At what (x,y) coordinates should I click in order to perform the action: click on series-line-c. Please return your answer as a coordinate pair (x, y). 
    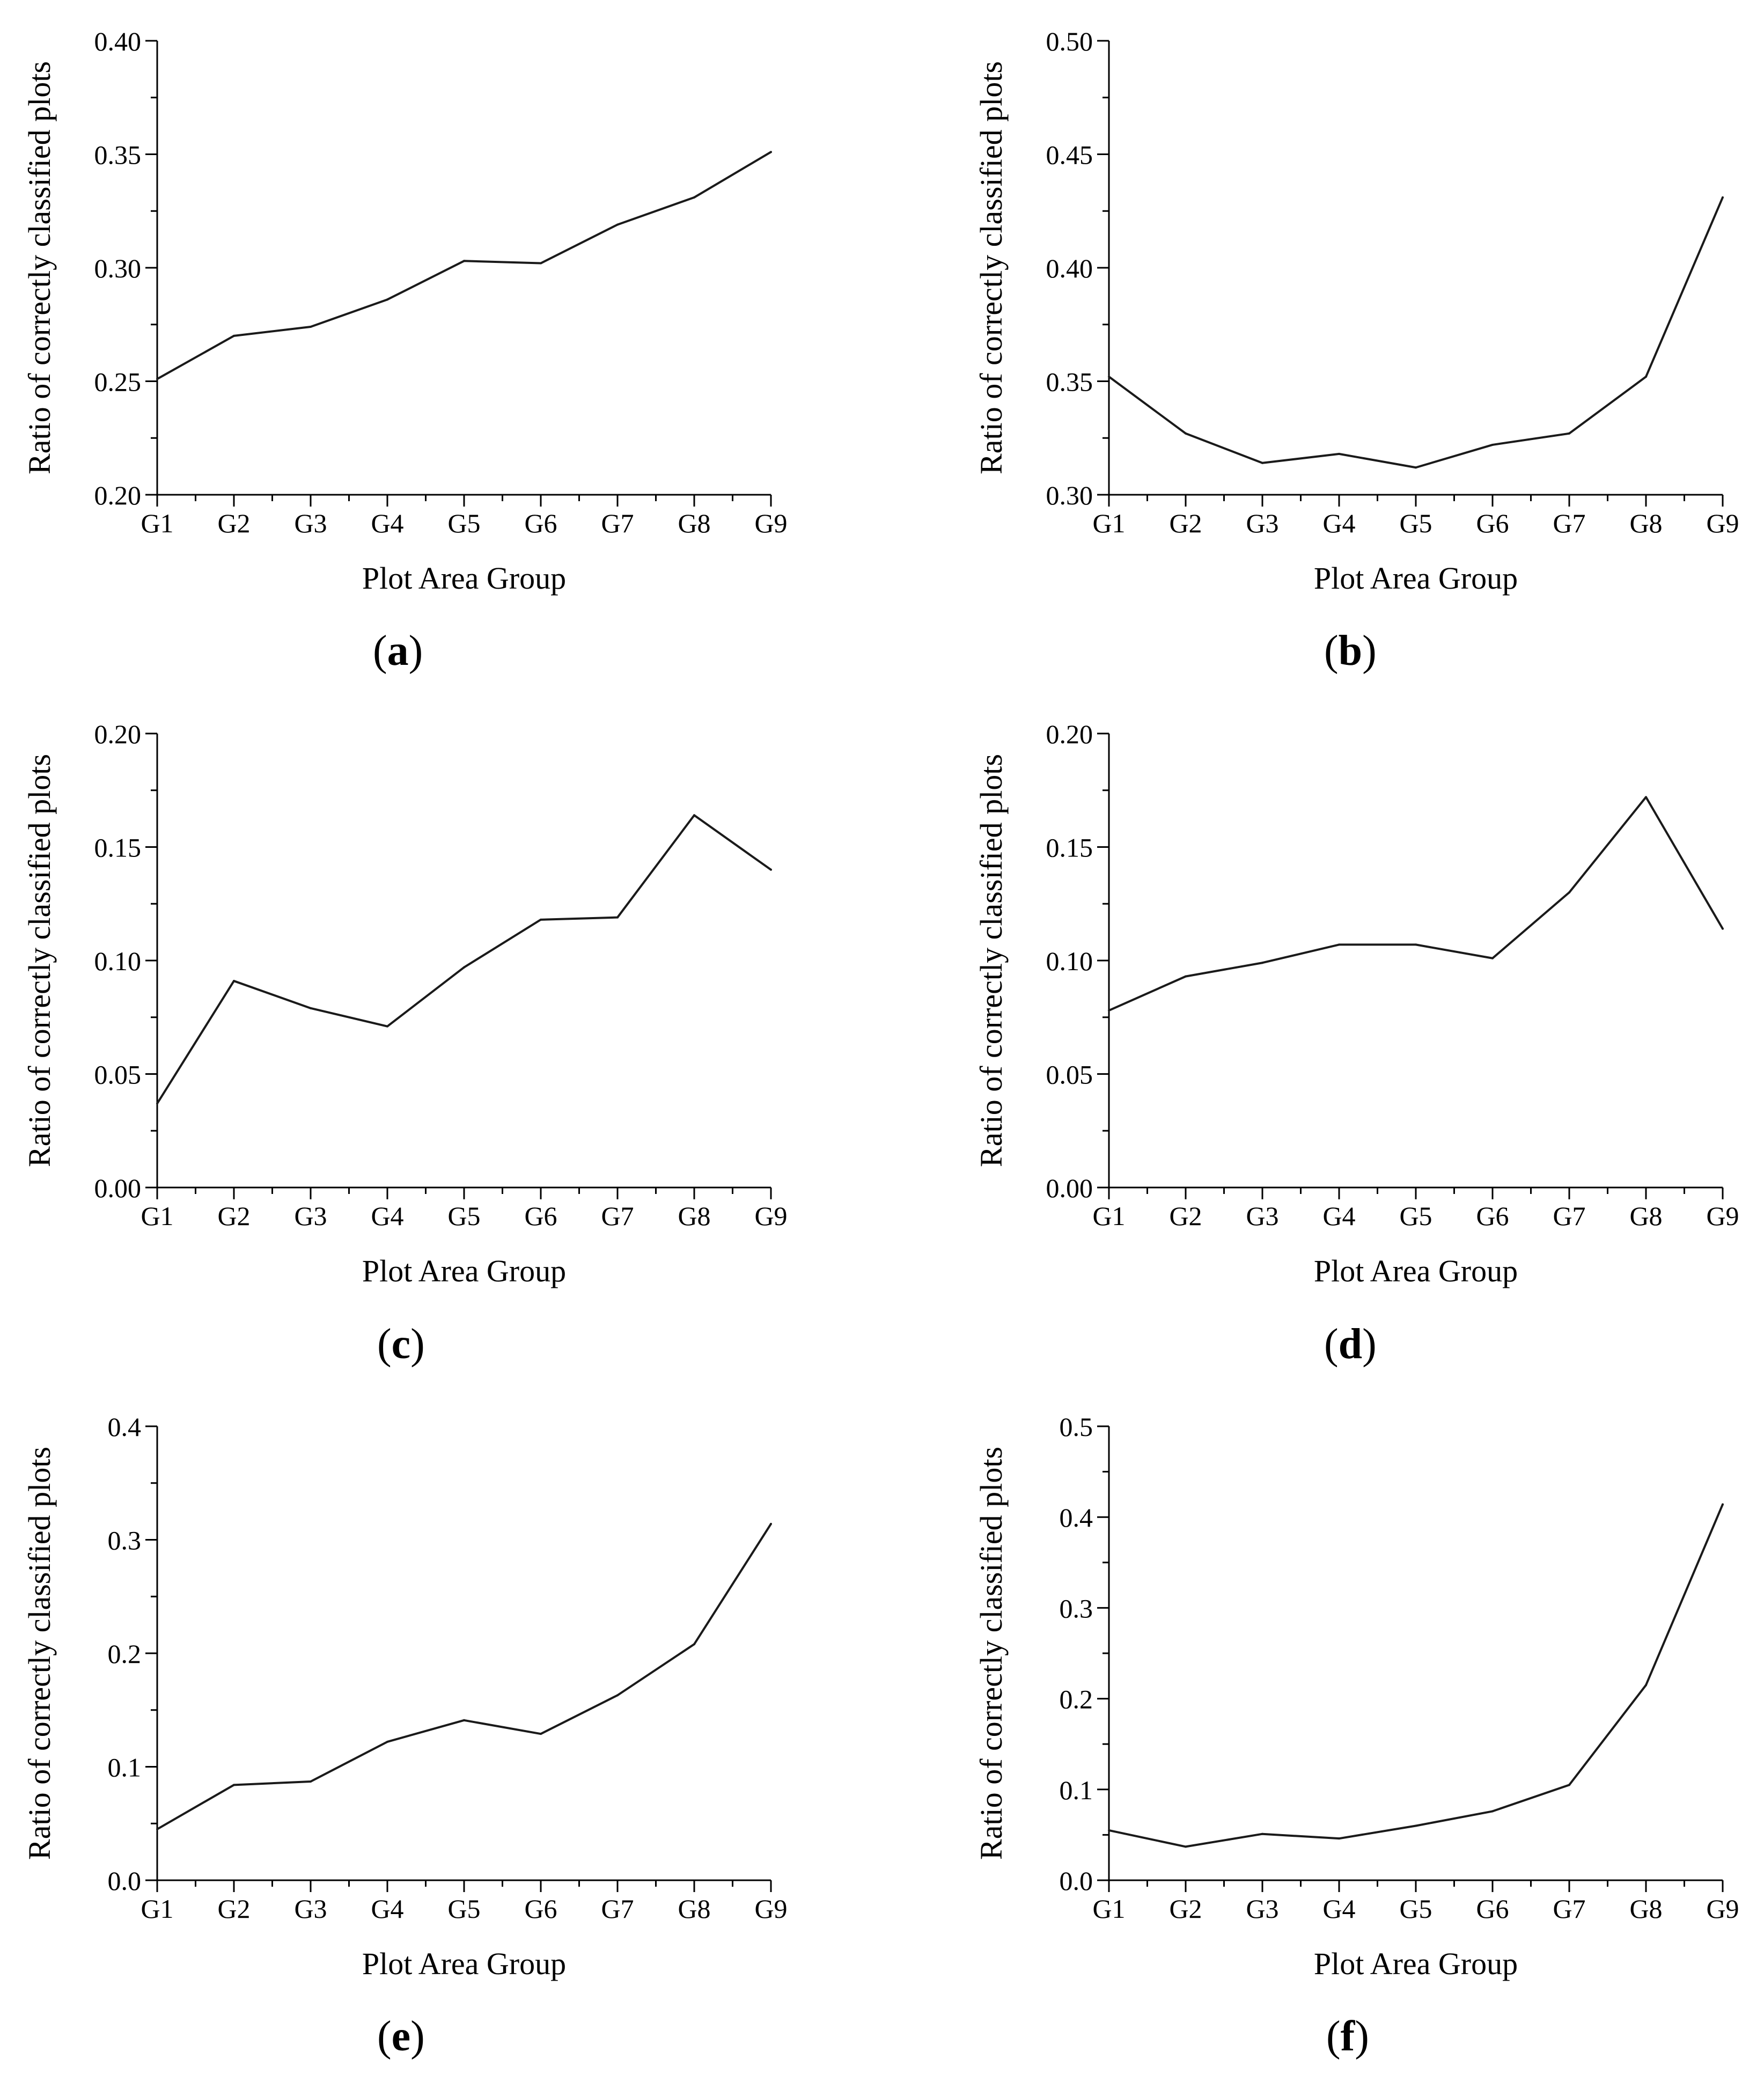
    Looking at the image, I should click on (464, 959).